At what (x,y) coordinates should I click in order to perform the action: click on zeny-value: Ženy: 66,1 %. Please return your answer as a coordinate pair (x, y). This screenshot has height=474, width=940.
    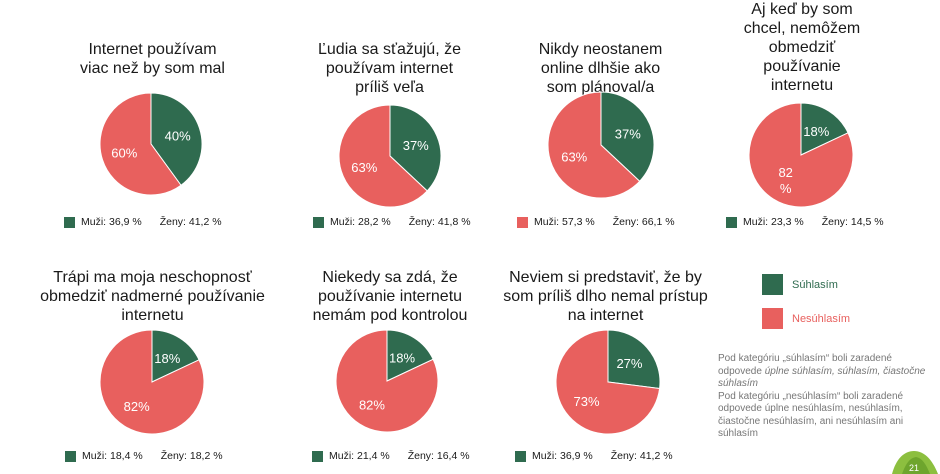
    Looking at the image, I should click on (643, 222).